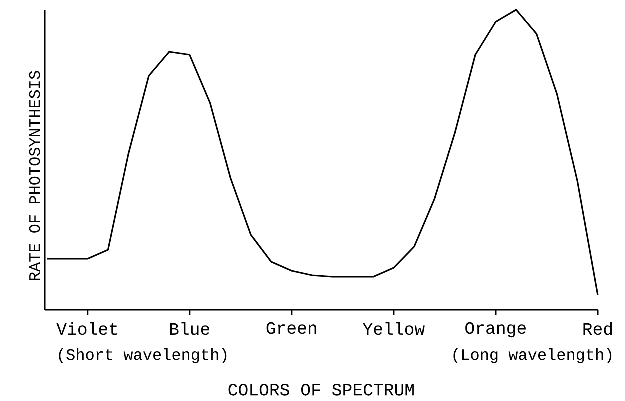  Describe the element at coordinates (34, 175) in the screenshot. I see `y-axis-title: RATE OF PHOTOSYNTHESIS` at that location.